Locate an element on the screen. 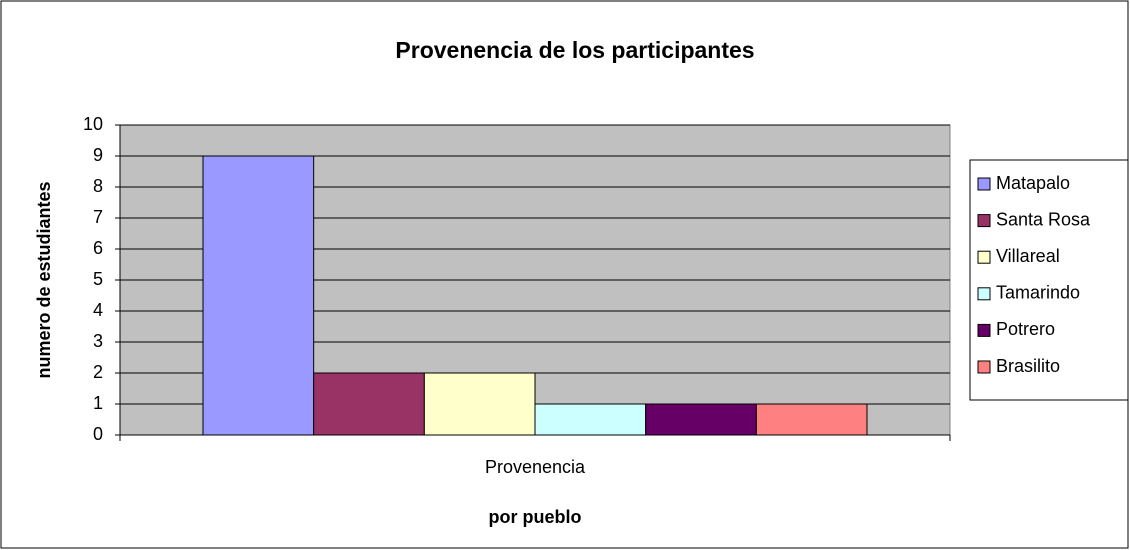  y-tick-label: 6 is located at coordinates (98, 248).